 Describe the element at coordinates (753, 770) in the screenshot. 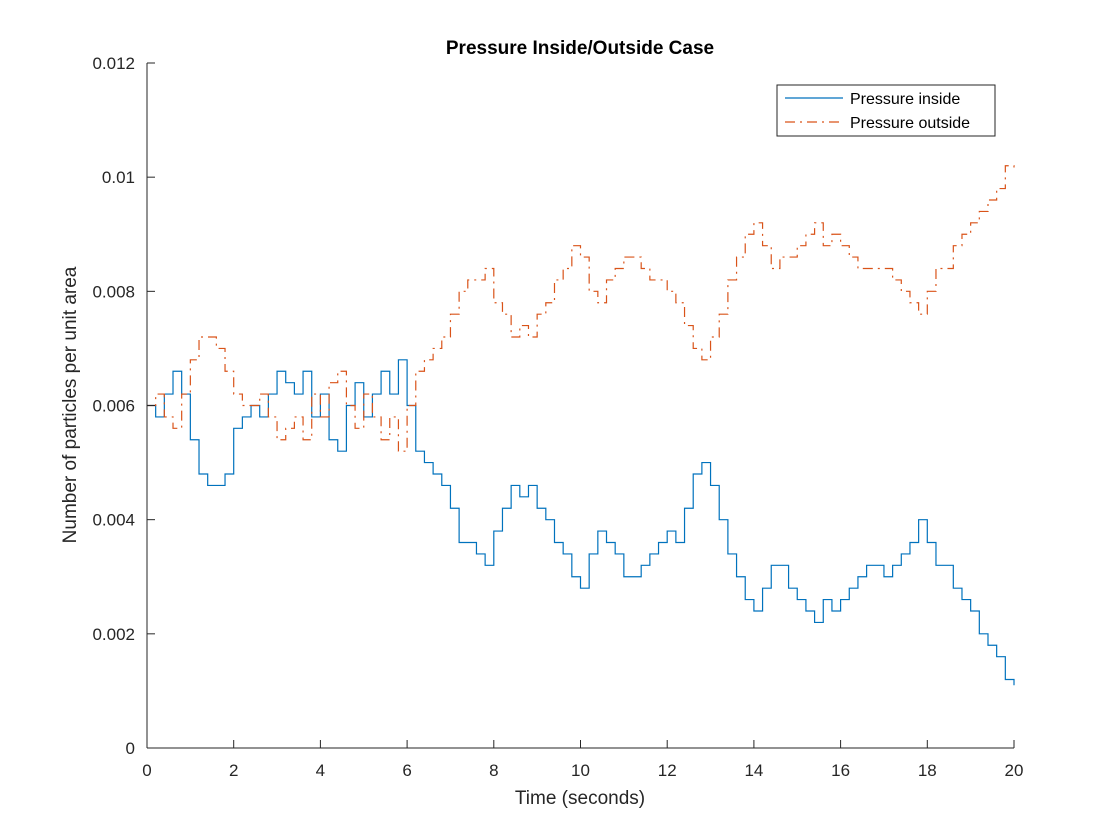

I see `x-tick-label: 14` at that location.